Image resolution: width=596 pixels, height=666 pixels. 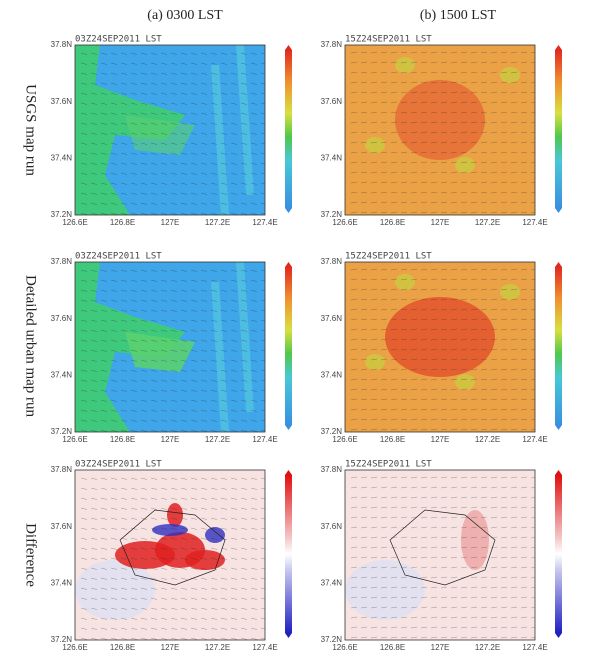 I want to click on row-label: Detailed urban map run, so click(x=31, y=346).